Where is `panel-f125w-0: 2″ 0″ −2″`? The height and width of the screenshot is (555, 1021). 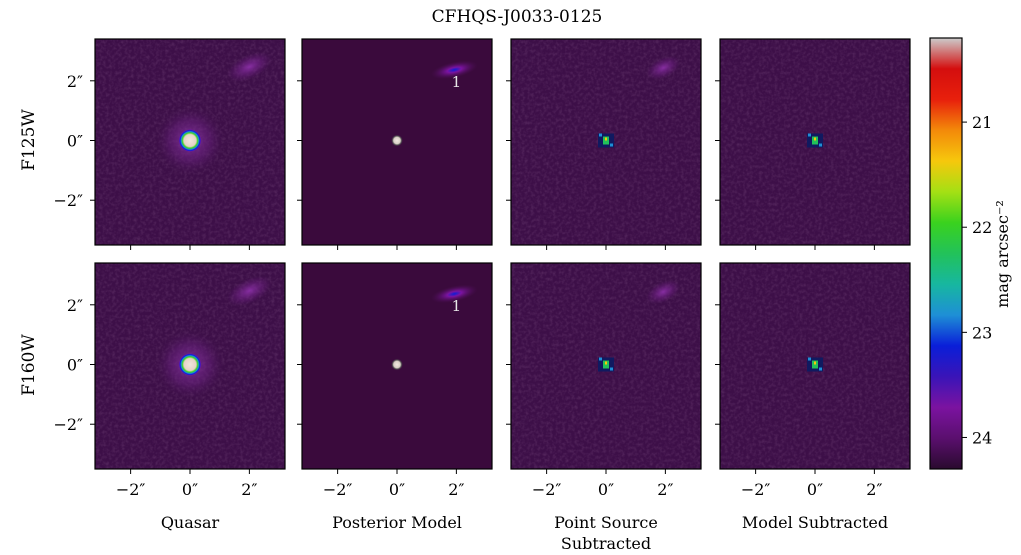 panel-f125w-0: 2″ 0″ −2″ is located at coordinates (169, 144).